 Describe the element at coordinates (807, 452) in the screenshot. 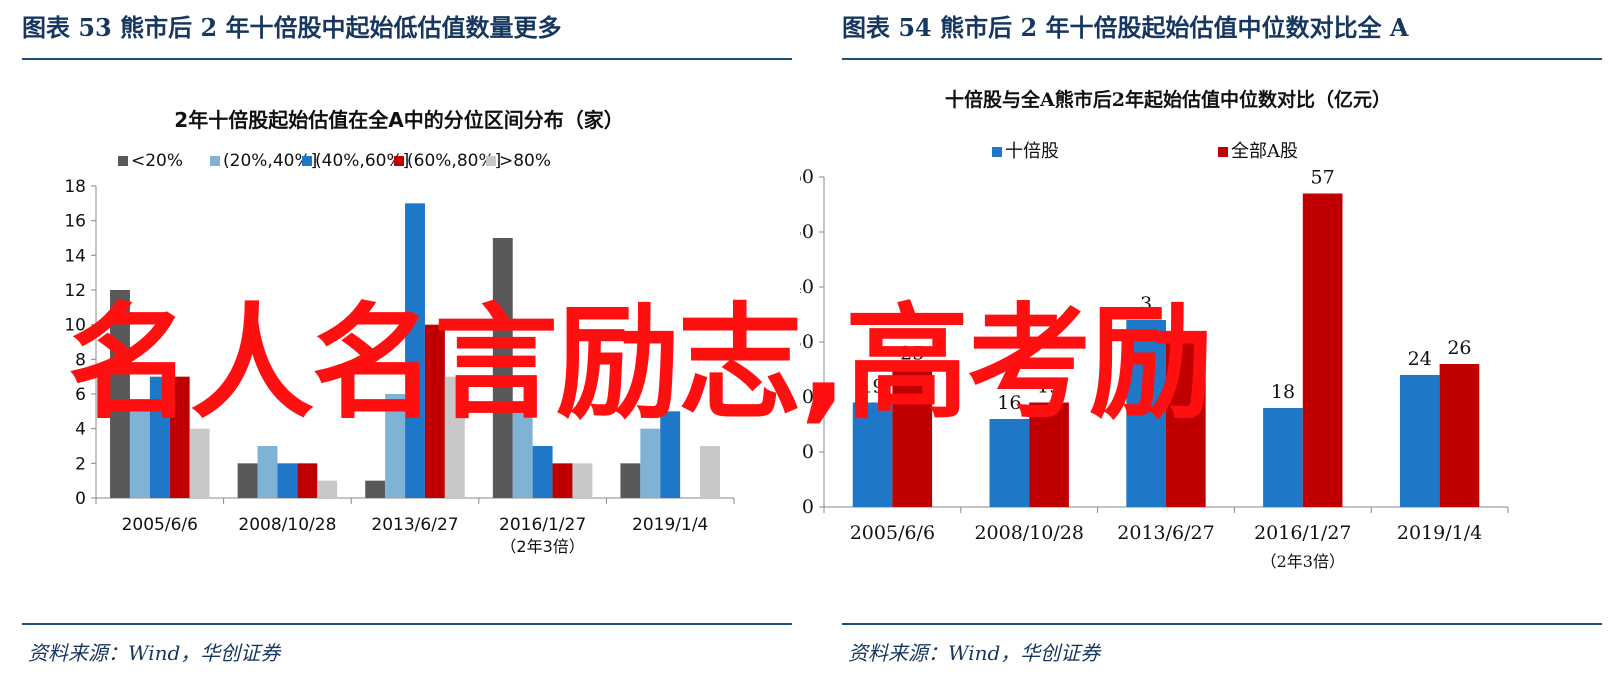

I see `y-tick-label-1: 10` at that location.